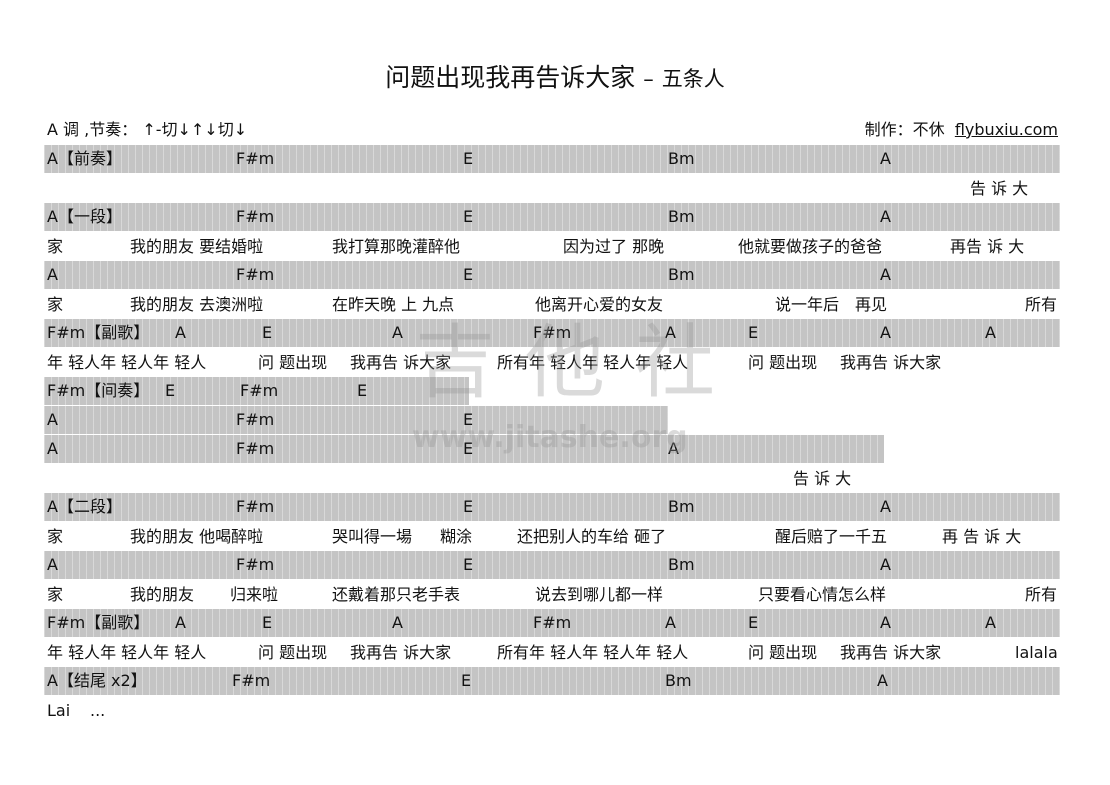  Describe the element at coordinates (831, 536) in the screenshot. I see `lyric-text: 醒后赔了一千五` at that location.